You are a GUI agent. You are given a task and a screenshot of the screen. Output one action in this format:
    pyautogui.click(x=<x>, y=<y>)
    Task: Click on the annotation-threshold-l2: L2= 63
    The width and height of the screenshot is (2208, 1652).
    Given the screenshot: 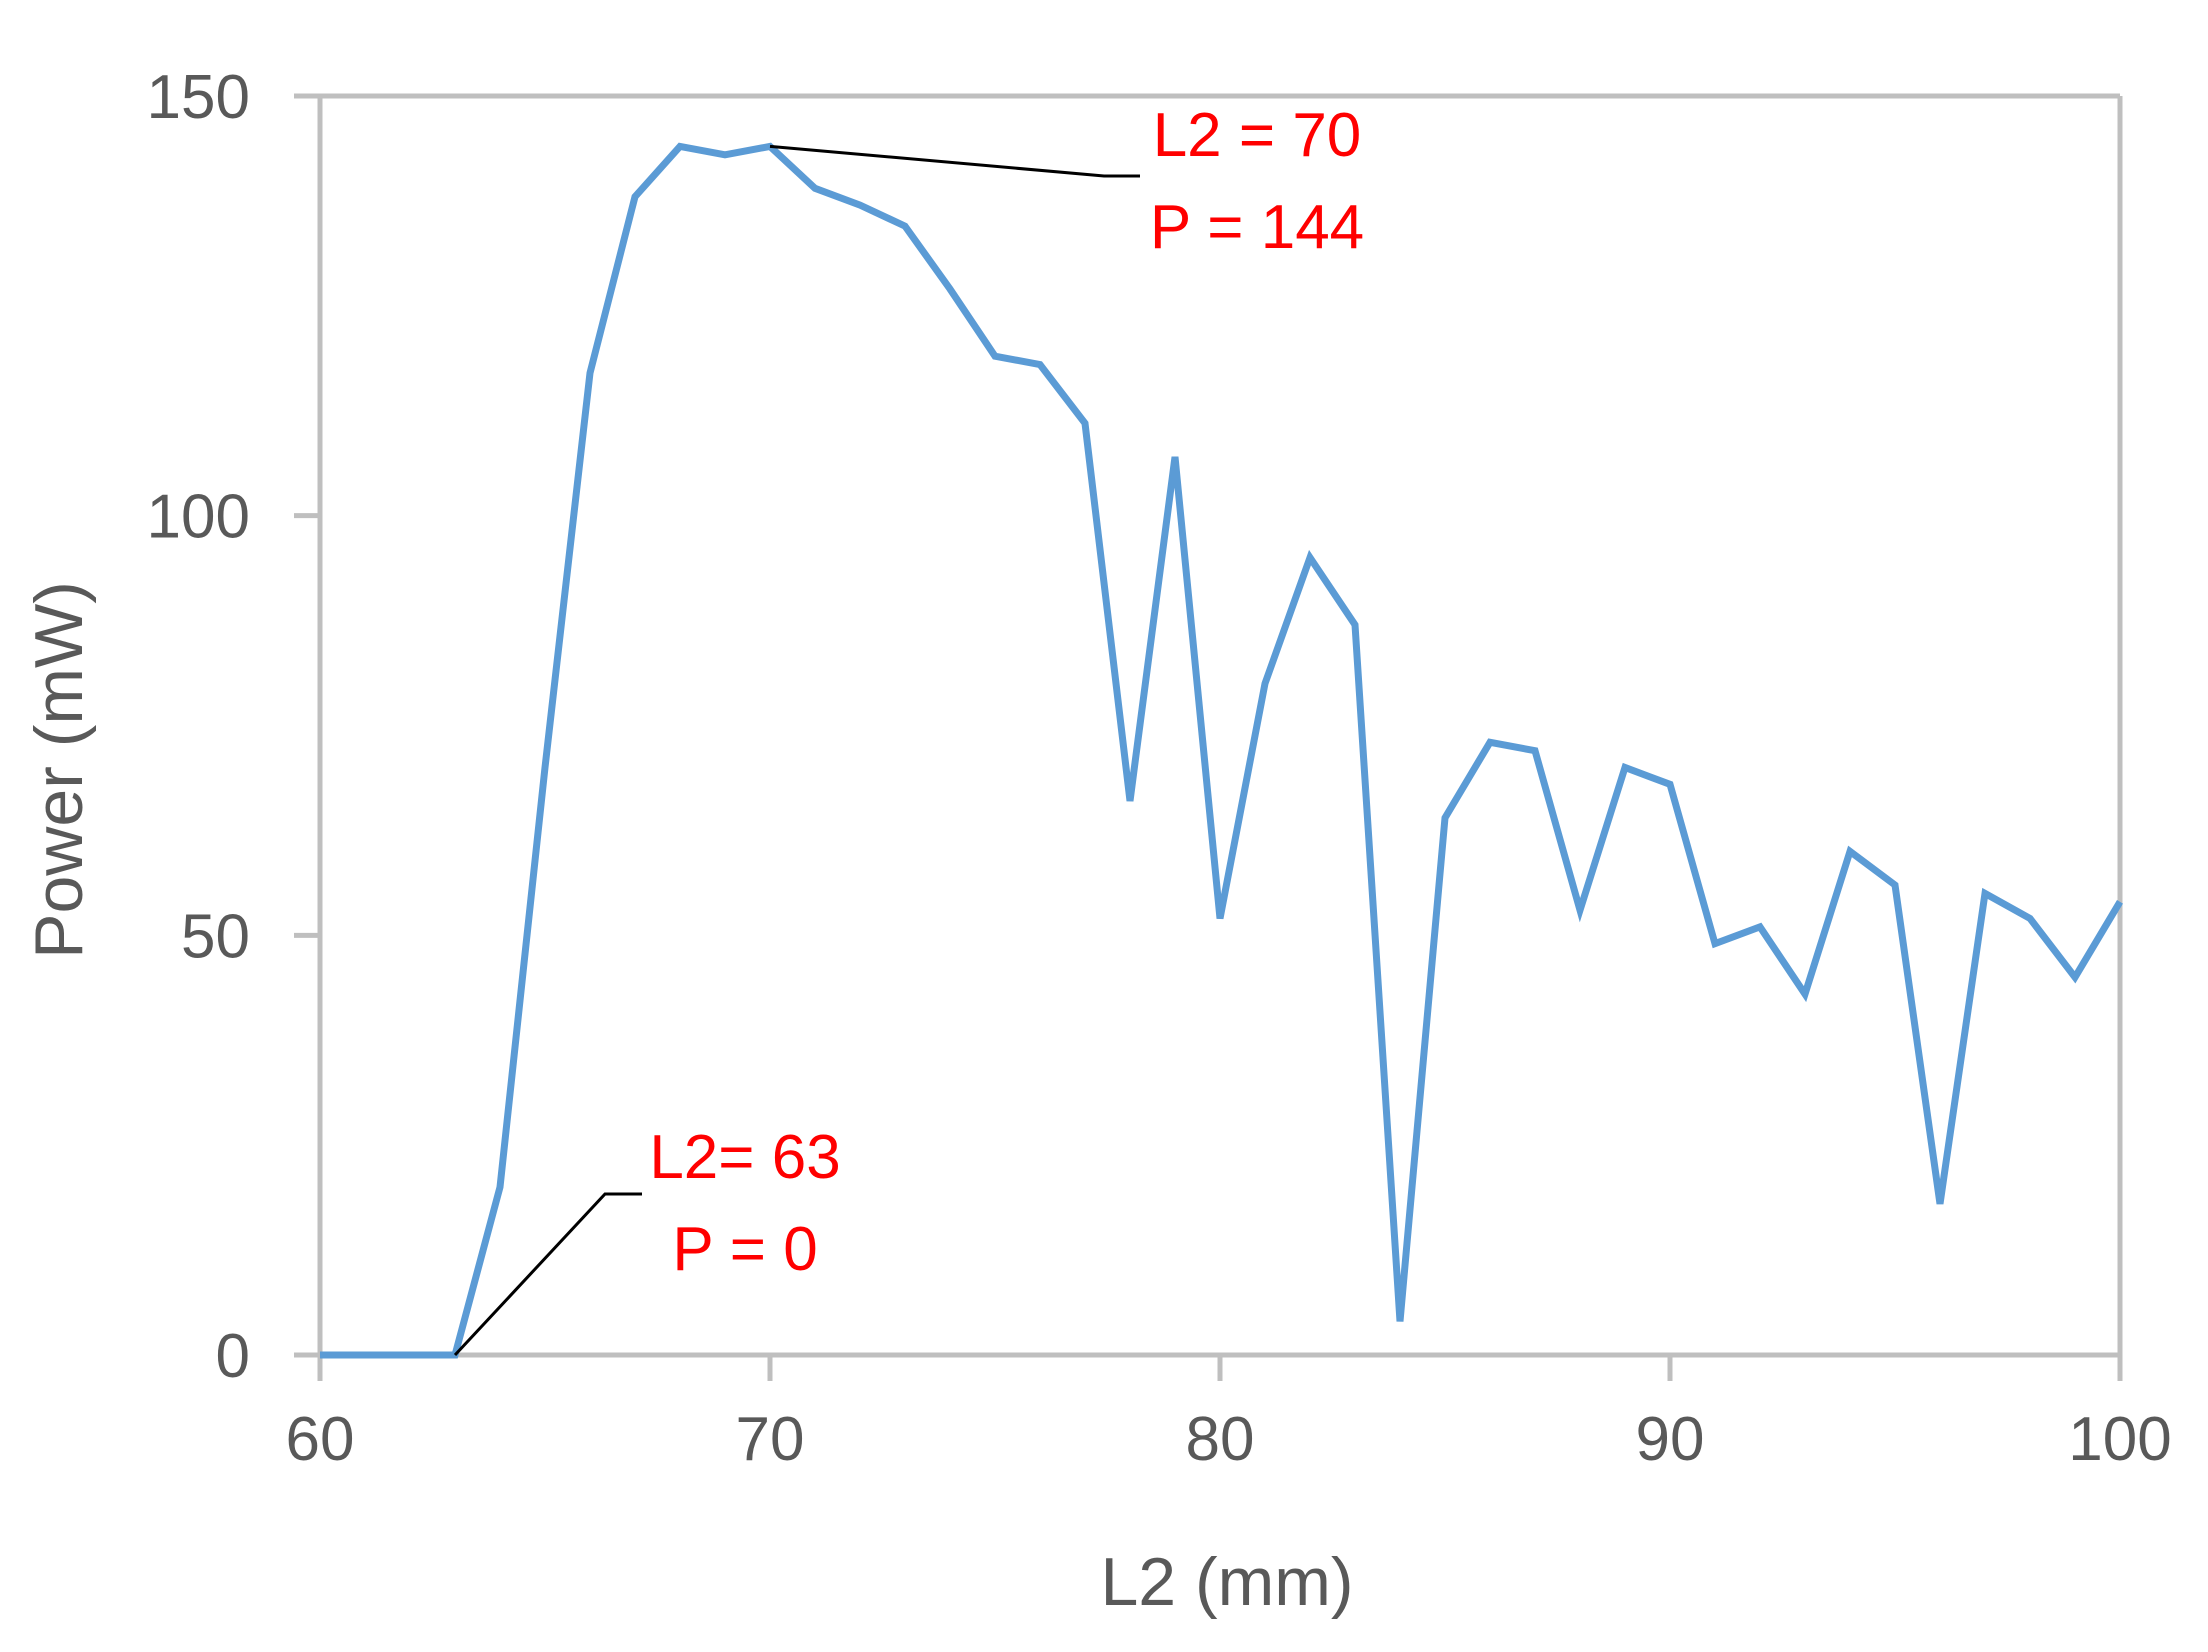 What is the action you would take?
    pyautogui.click(x=744, y=1157)
    